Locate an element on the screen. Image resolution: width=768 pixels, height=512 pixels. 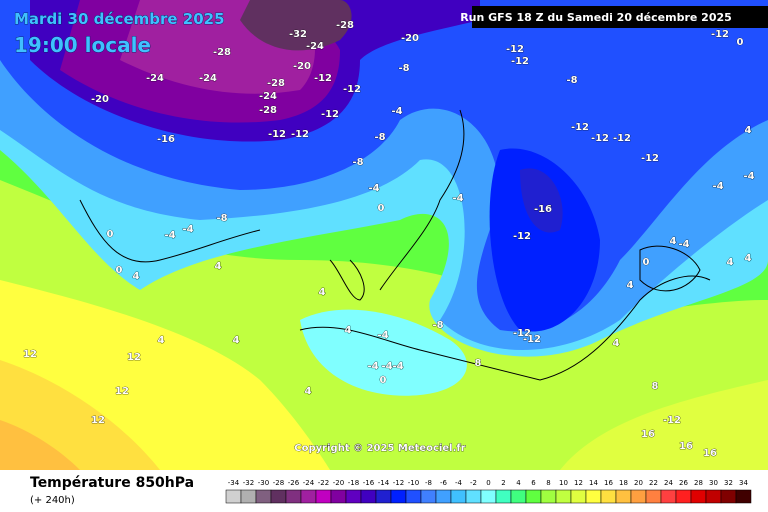
footer-title: Température 850hPa is located at coordinates (112, 483).